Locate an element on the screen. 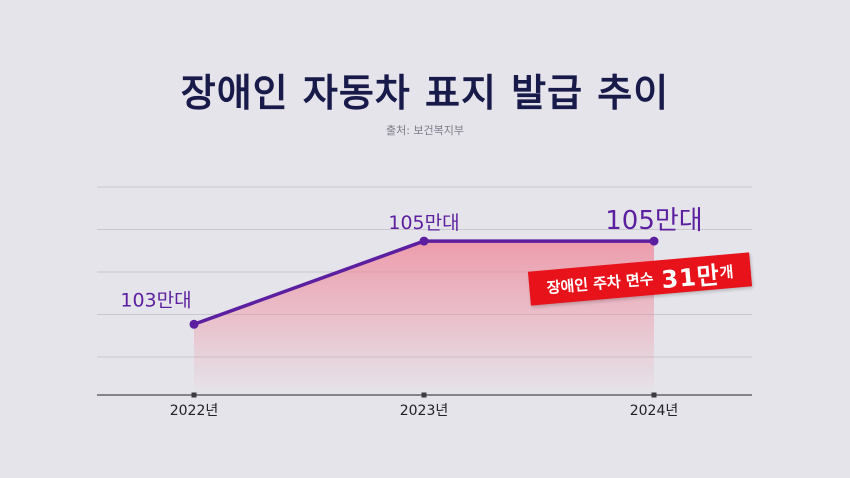 The height and width of the screenshot is (478, 850). badge-suffix: 개 is located at coordinates (726, 272).